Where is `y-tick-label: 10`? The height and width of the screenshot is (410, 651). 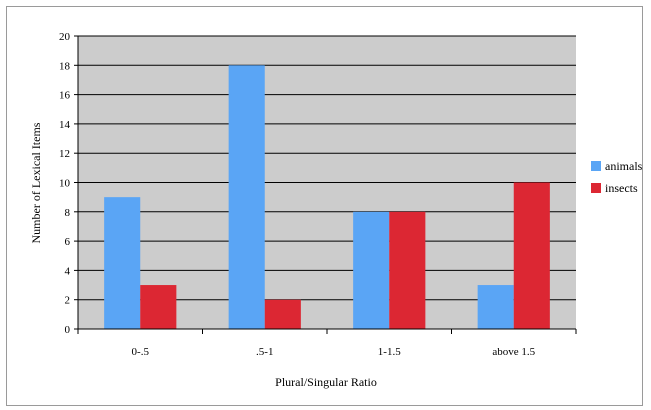 y-tick-label: 10 is located at coordinates (65, 184).